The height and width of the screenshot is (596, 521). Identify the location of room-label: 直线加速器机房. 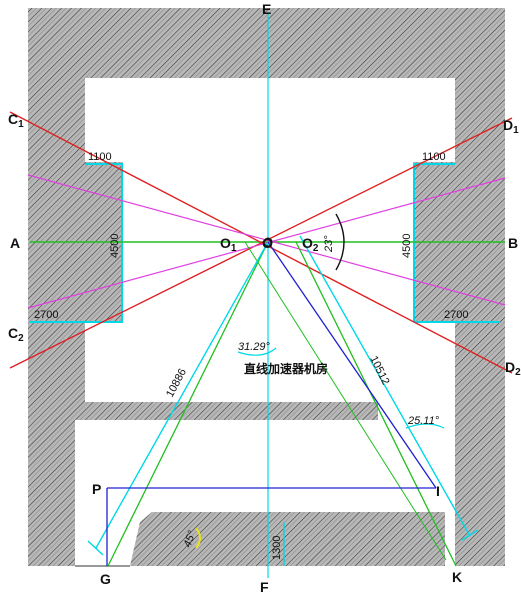
(286, 368).